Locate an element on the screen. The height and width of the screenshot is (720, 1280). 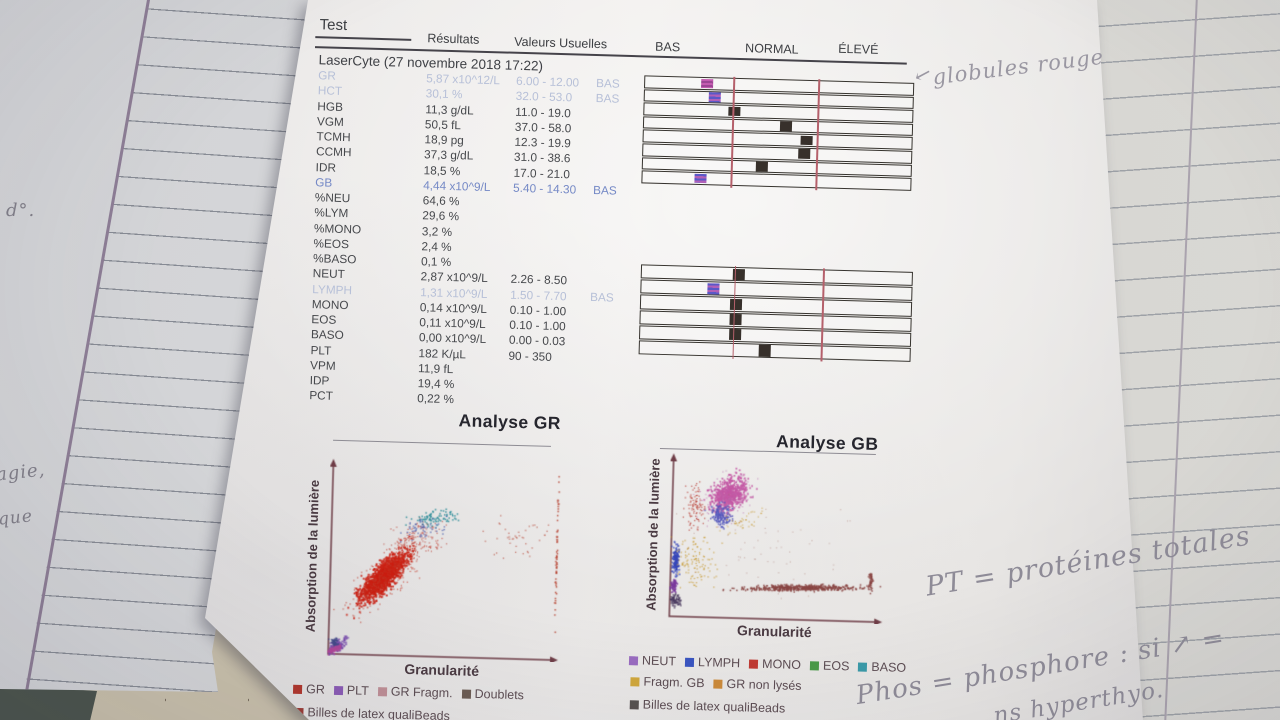
row-name: VPM is located at coordinates (322, 365).